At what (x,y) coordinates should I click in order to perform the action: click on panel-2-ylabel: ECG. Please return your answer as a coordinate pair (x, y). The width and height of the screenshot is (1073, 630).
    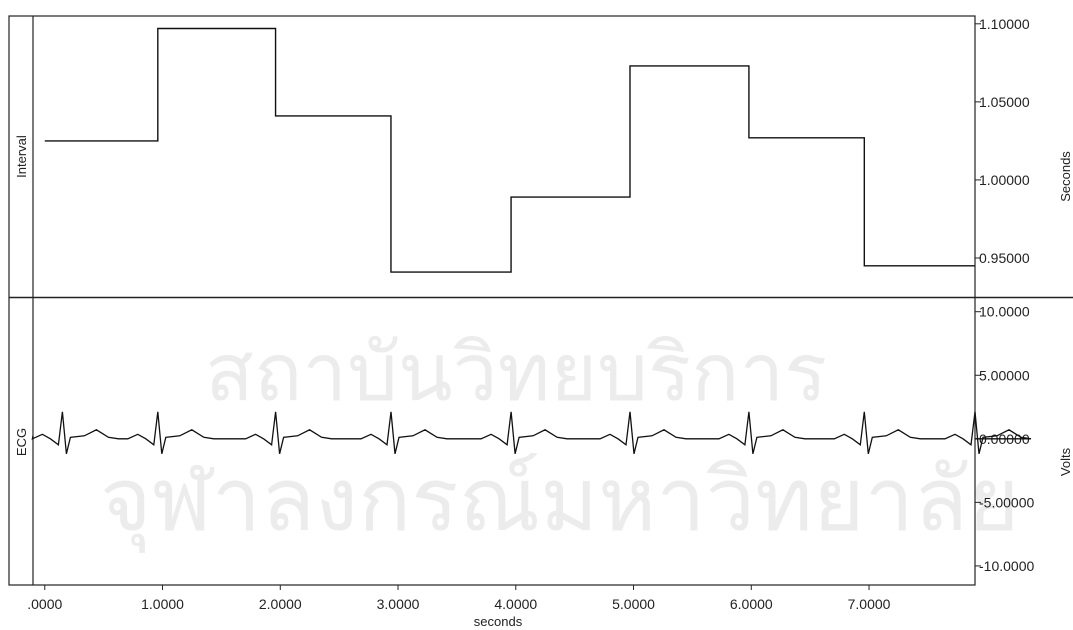
    Looking at the image, I should click on (21, 442).